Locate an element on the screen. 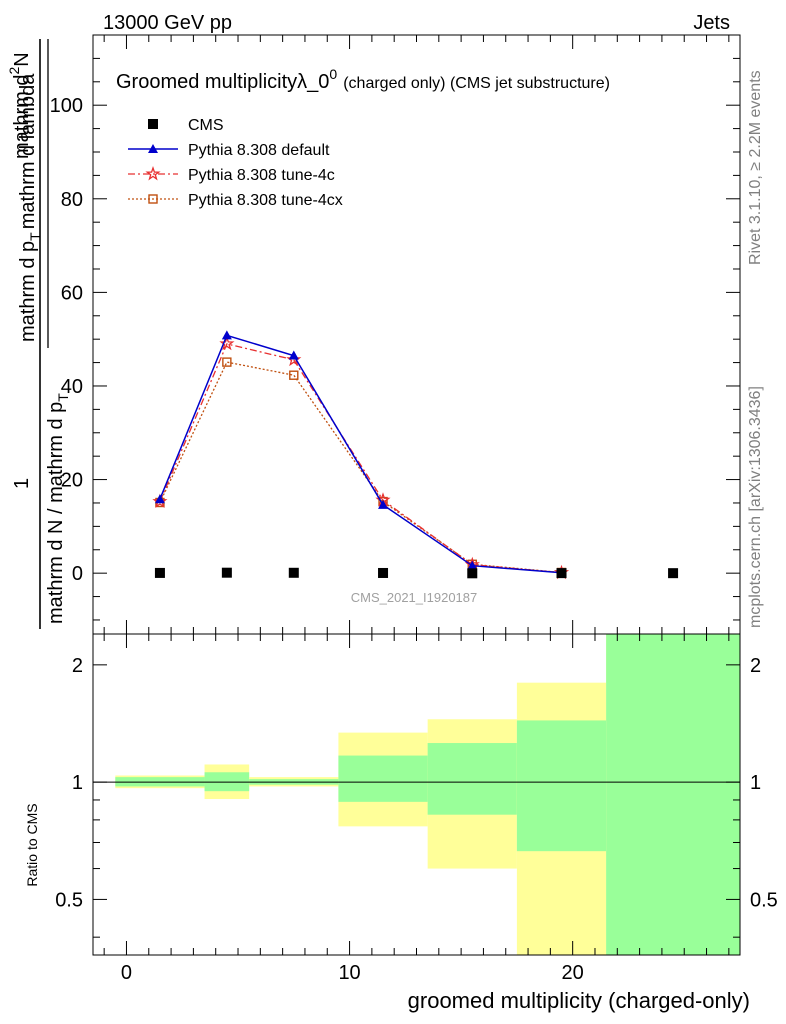 The image size is (786, 1024). ylabel-den-2-sub: T is located at coordinates (35, 236).